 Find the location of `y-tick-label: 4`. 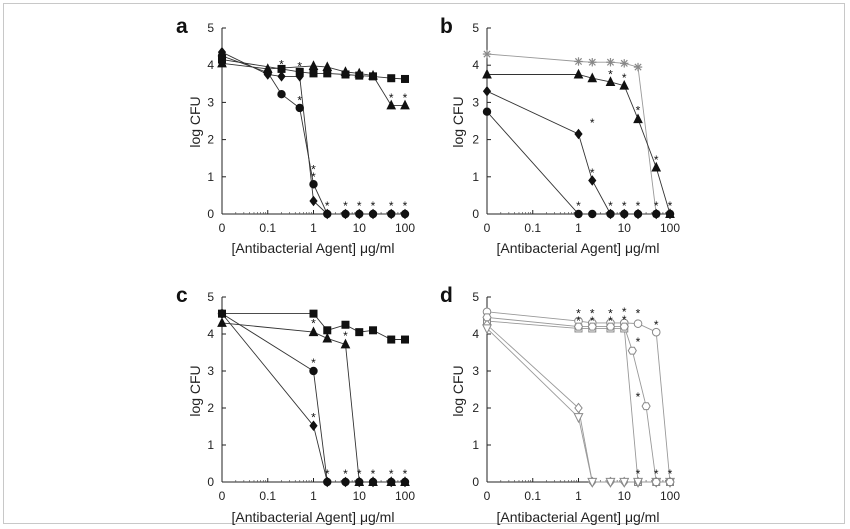

y-tick-label: 4 is located at coordinates (475, 65).